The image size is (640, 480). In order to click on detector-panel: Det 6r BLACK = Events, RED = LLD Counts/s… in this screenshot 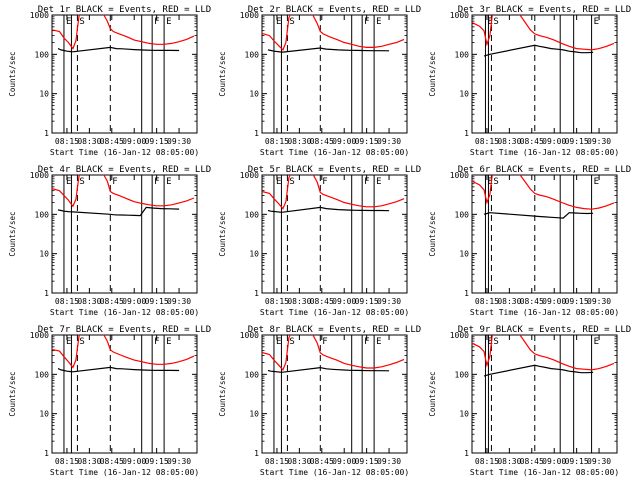, I will do `click(529, 241)`.